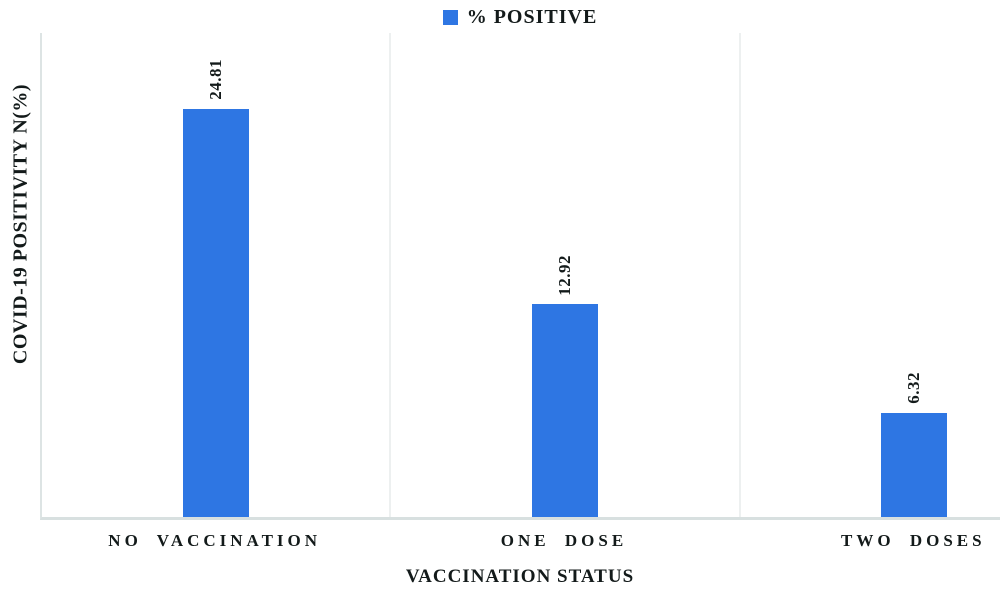 The height and width of the screenshot is (600, 1000). Describe the element at coordinates (914, 388) in the screenshot. I see `bar-value-label: 6.32` at that location.